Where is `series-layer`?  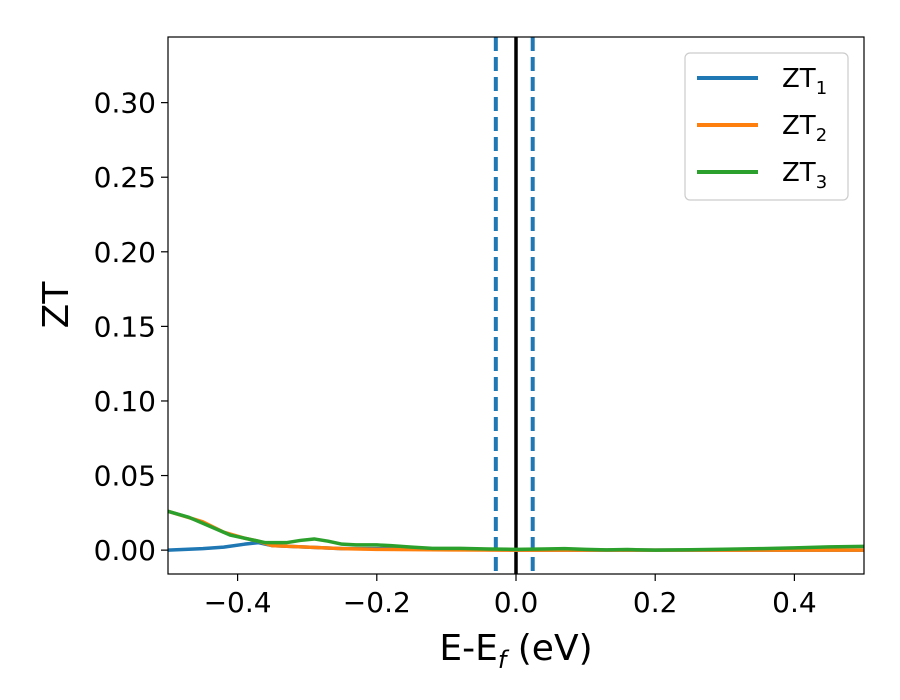 series-layer is located at coordinates (516, 530).